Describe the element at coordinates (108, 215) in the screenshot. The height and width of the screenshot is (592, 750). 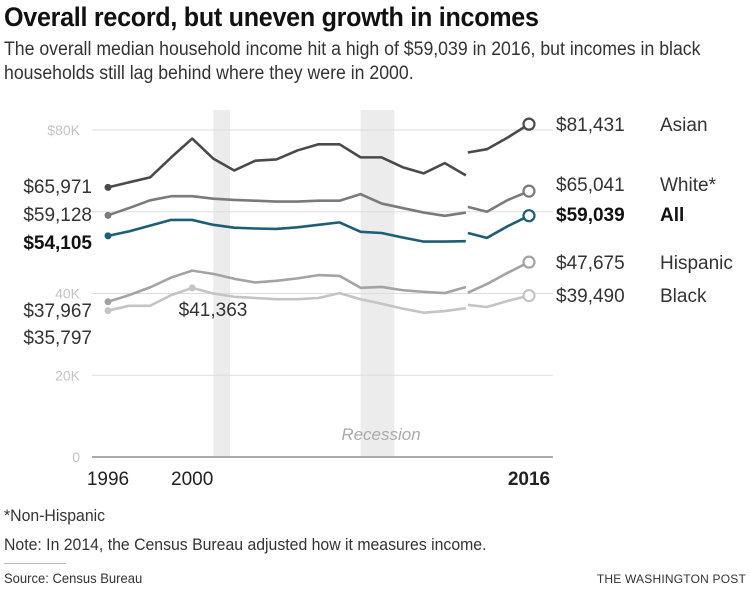
I see `start-point-white` at that location.